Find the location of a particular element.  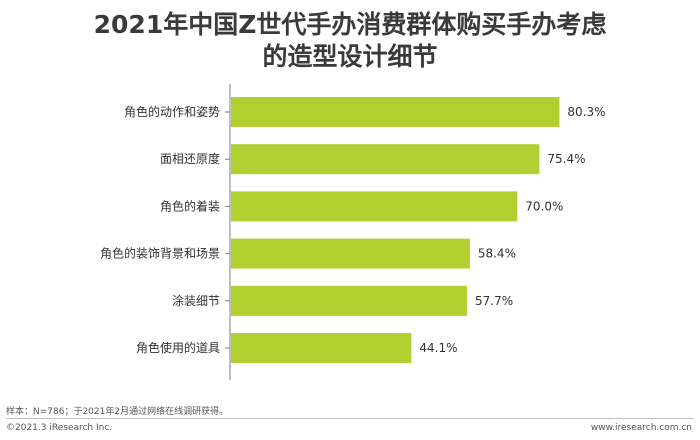

category-label: 面相还原度 is located at coordinates (190, 158).